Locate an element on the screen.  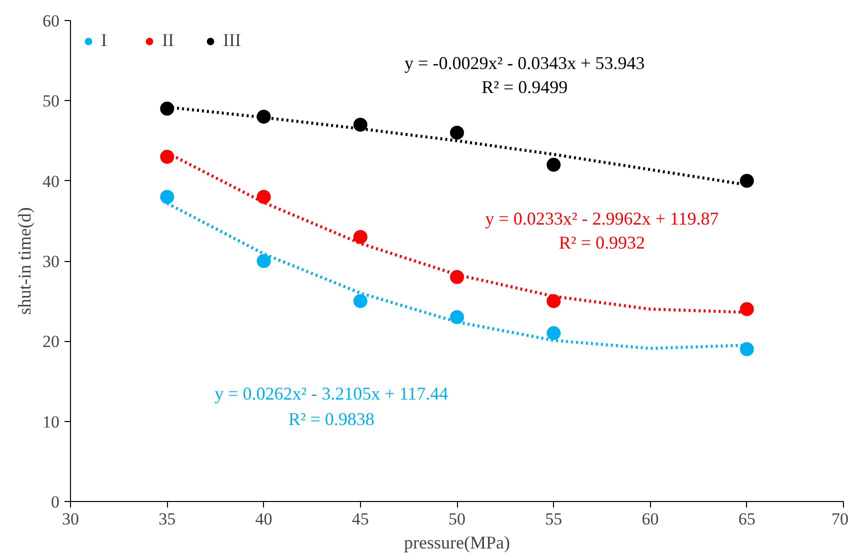
x-tick-label: 45 is located at coordinates (360, 519).